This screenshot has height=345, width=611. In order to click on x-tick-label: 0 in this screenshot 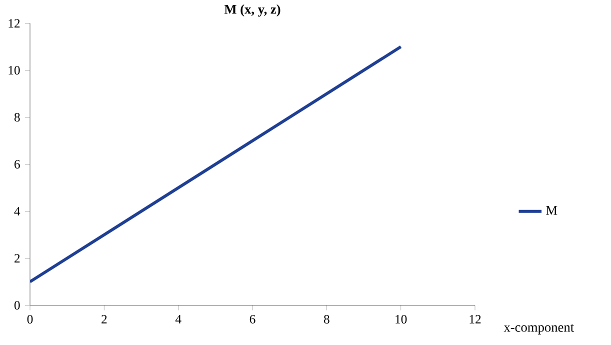, I will do `click(30, 319)`.